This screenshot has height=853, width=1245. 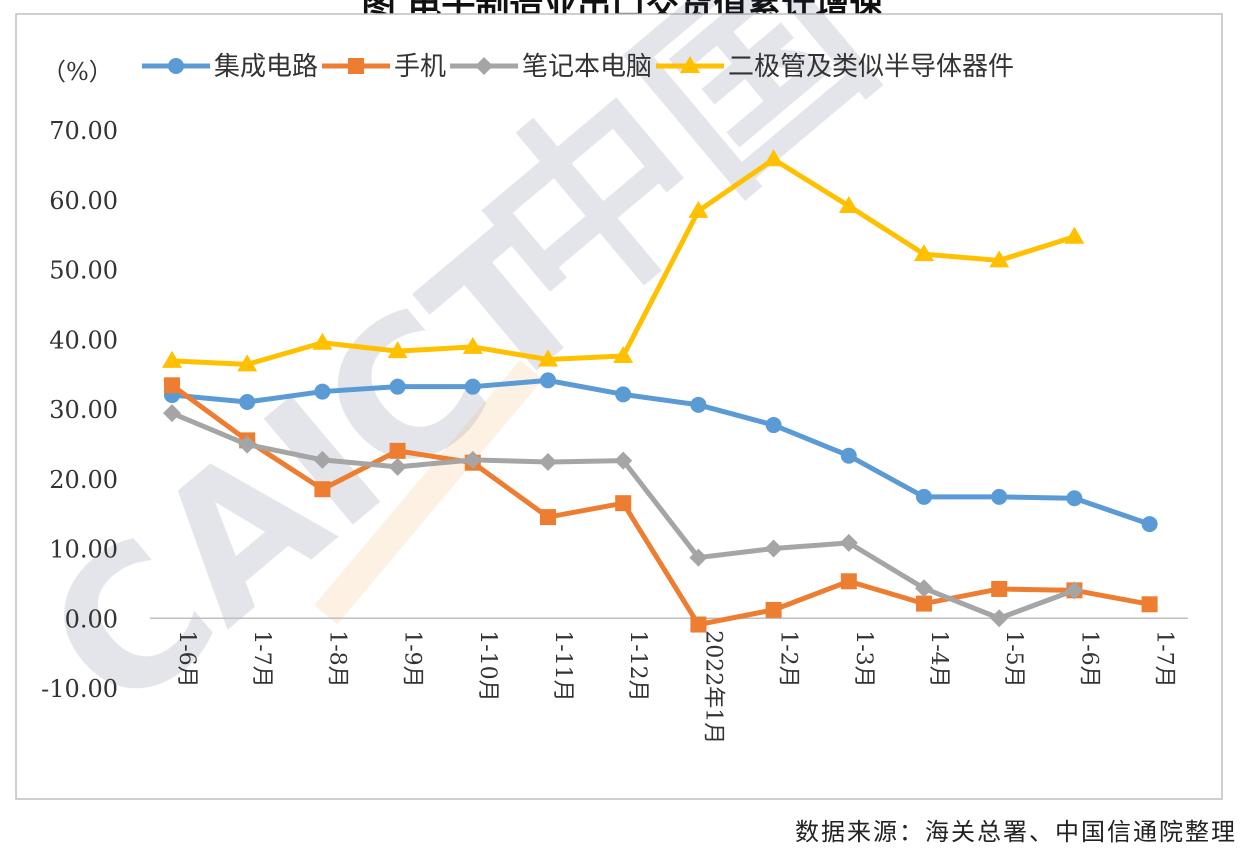 I want to click on x-tick-label: 2022年1月, so click(x=712, y=687).